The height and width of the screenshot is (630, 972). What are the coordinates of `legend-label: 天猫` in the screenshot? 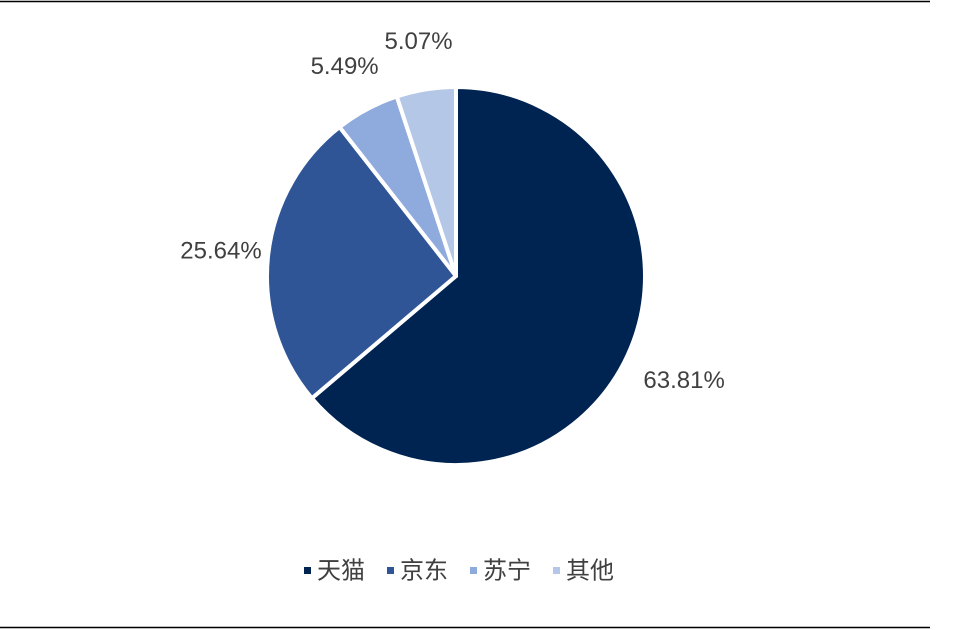 It's located at (341, 571).